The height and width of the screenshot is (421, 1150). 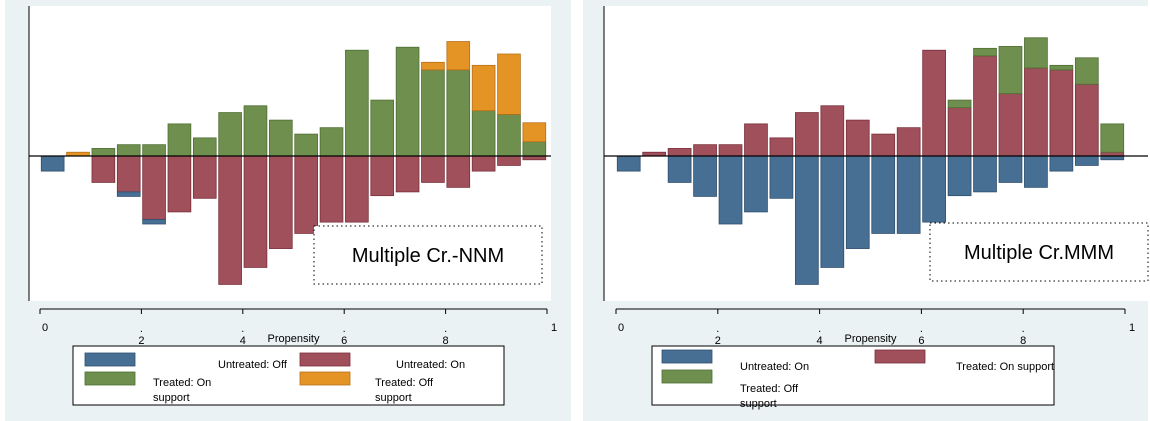 What do you see at coordinates (294, 339) in the screenshot?
I see `x-axis-label: Propensity` at bounding box center [294, 339].